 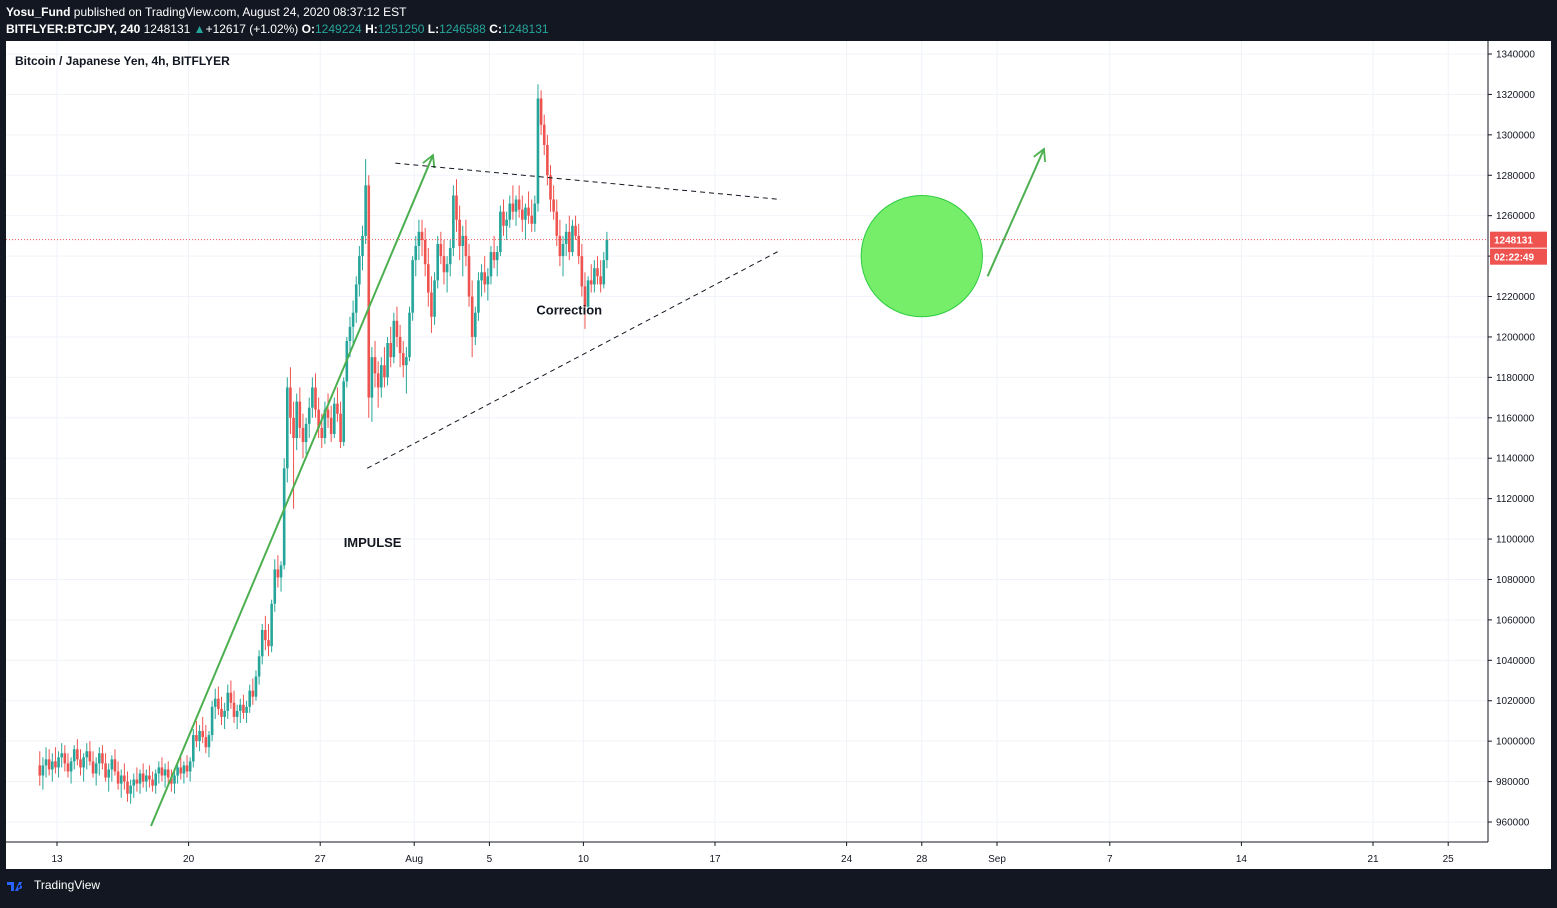 I want to click on x-tick-label: 27, so click(x=321, y=859).